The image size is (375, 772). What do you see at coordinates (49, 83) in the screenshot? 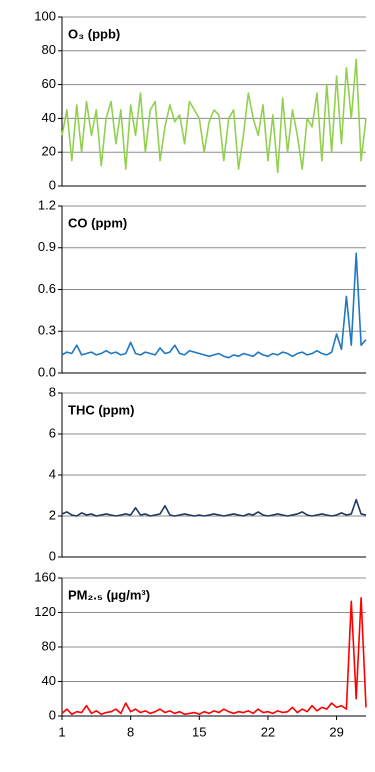
I see `y-tick-label: 60` at bounding box center [49, 83].